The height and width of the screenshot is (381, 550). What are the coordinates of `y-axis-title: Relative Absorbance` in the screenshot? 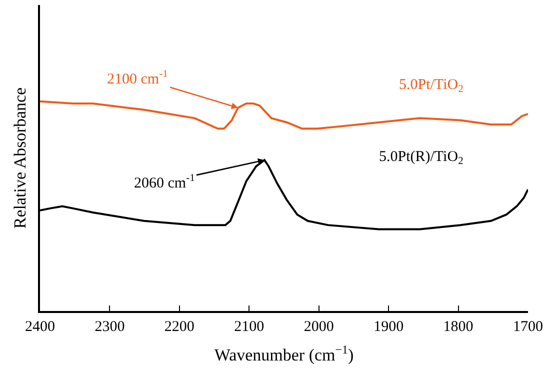 It's located at (20, 158).